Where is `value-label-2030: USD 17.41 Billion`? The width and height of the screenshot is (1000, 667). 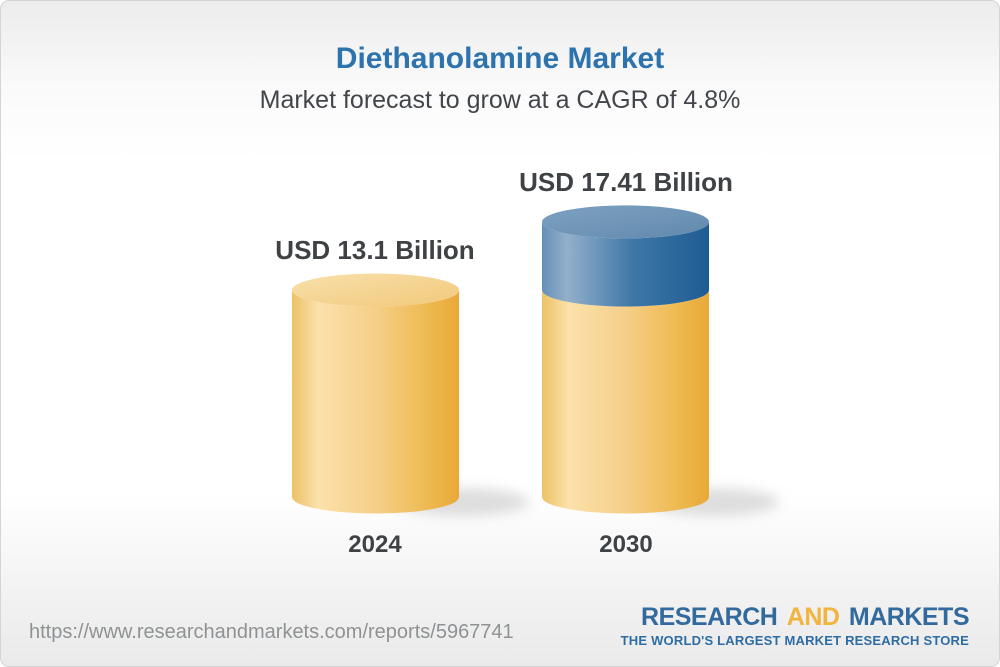
value-label-2030: USD 17.41 Billion is located at coordinates (626, 181).